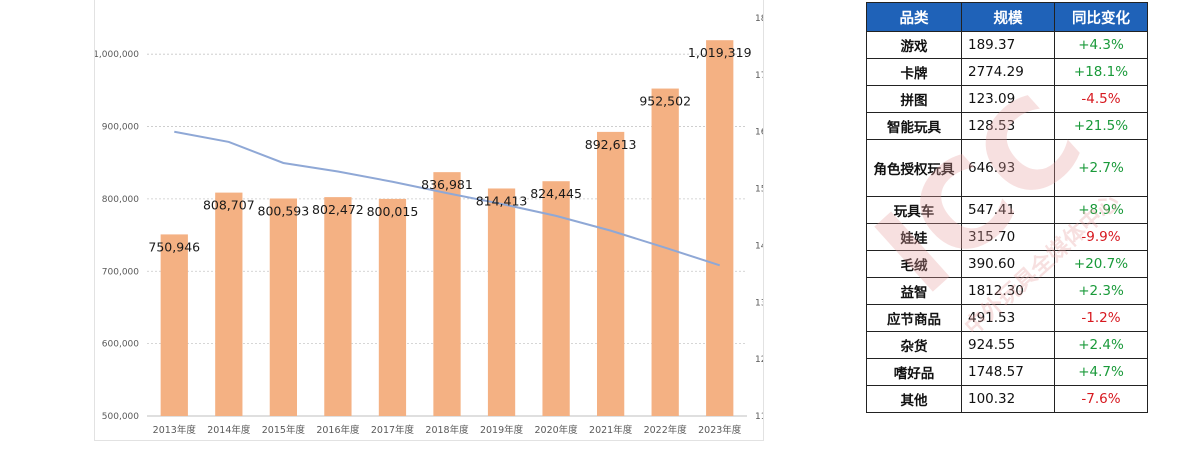  I want to click on header-size: 规模, so click(1008, 17).